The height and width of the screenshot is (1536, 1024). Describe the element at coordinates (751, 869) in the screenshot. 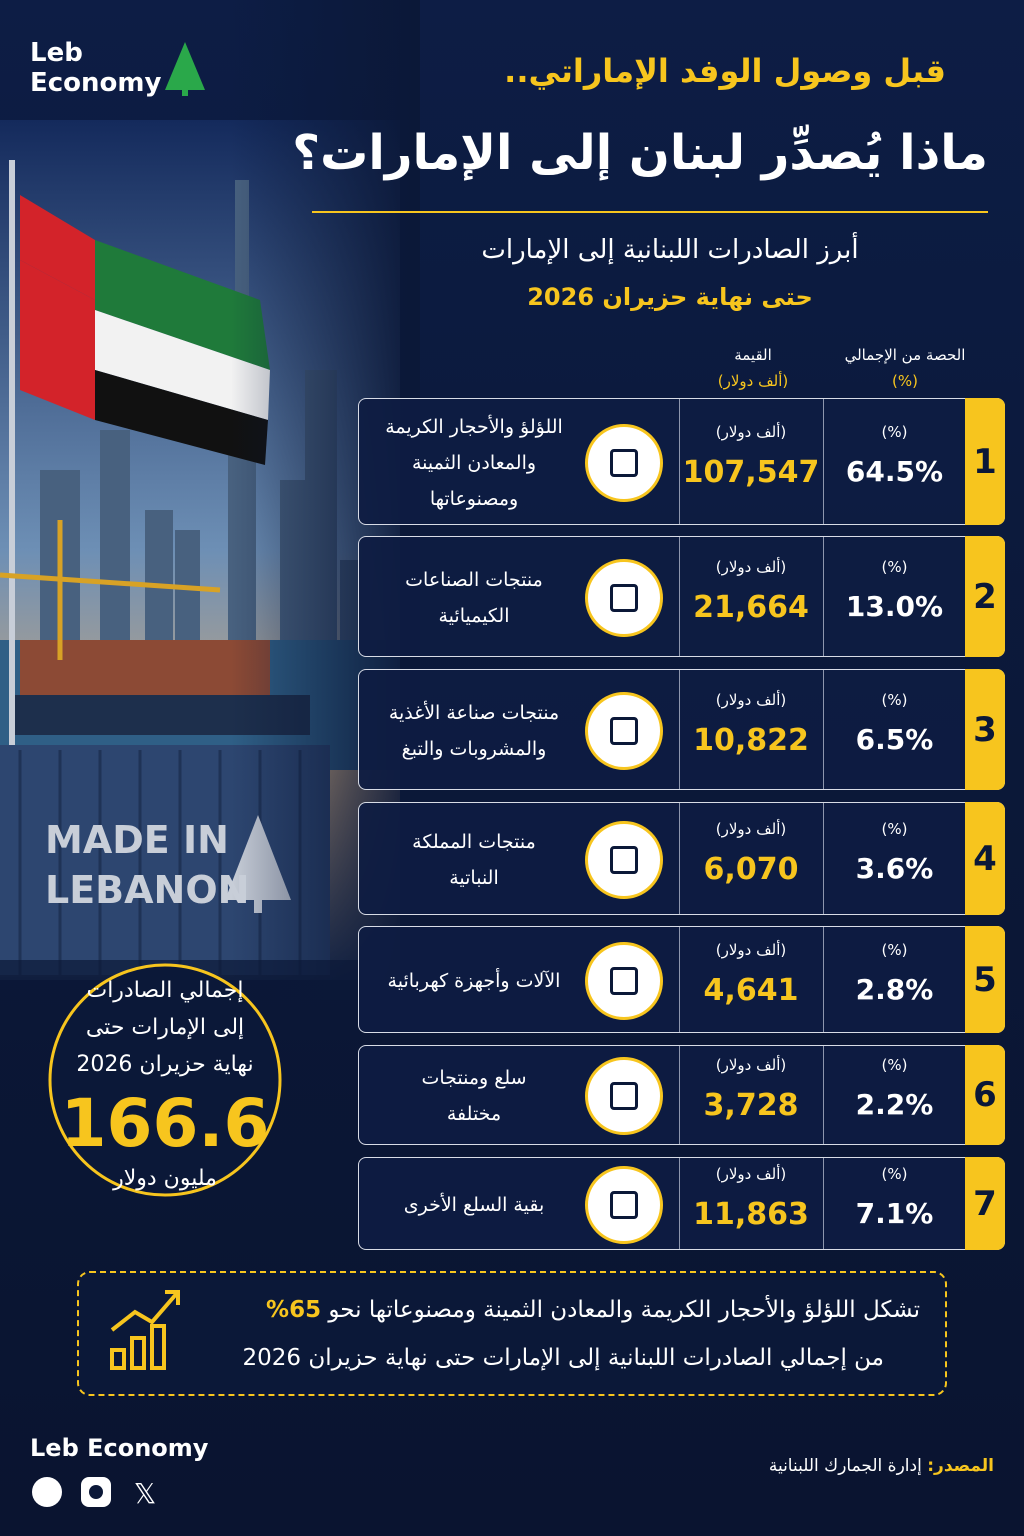

I see `value: 6,070` at that location.